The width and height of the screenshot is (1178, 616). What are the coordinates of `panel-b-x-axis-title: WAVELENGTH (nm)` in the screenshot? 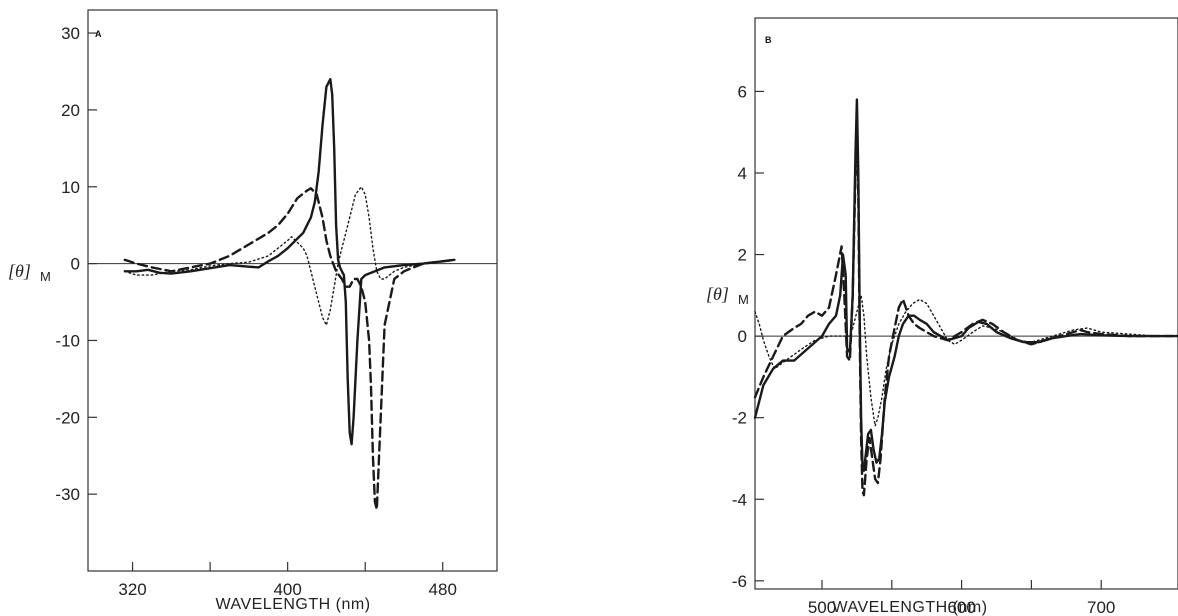 It's located at (909, 607).